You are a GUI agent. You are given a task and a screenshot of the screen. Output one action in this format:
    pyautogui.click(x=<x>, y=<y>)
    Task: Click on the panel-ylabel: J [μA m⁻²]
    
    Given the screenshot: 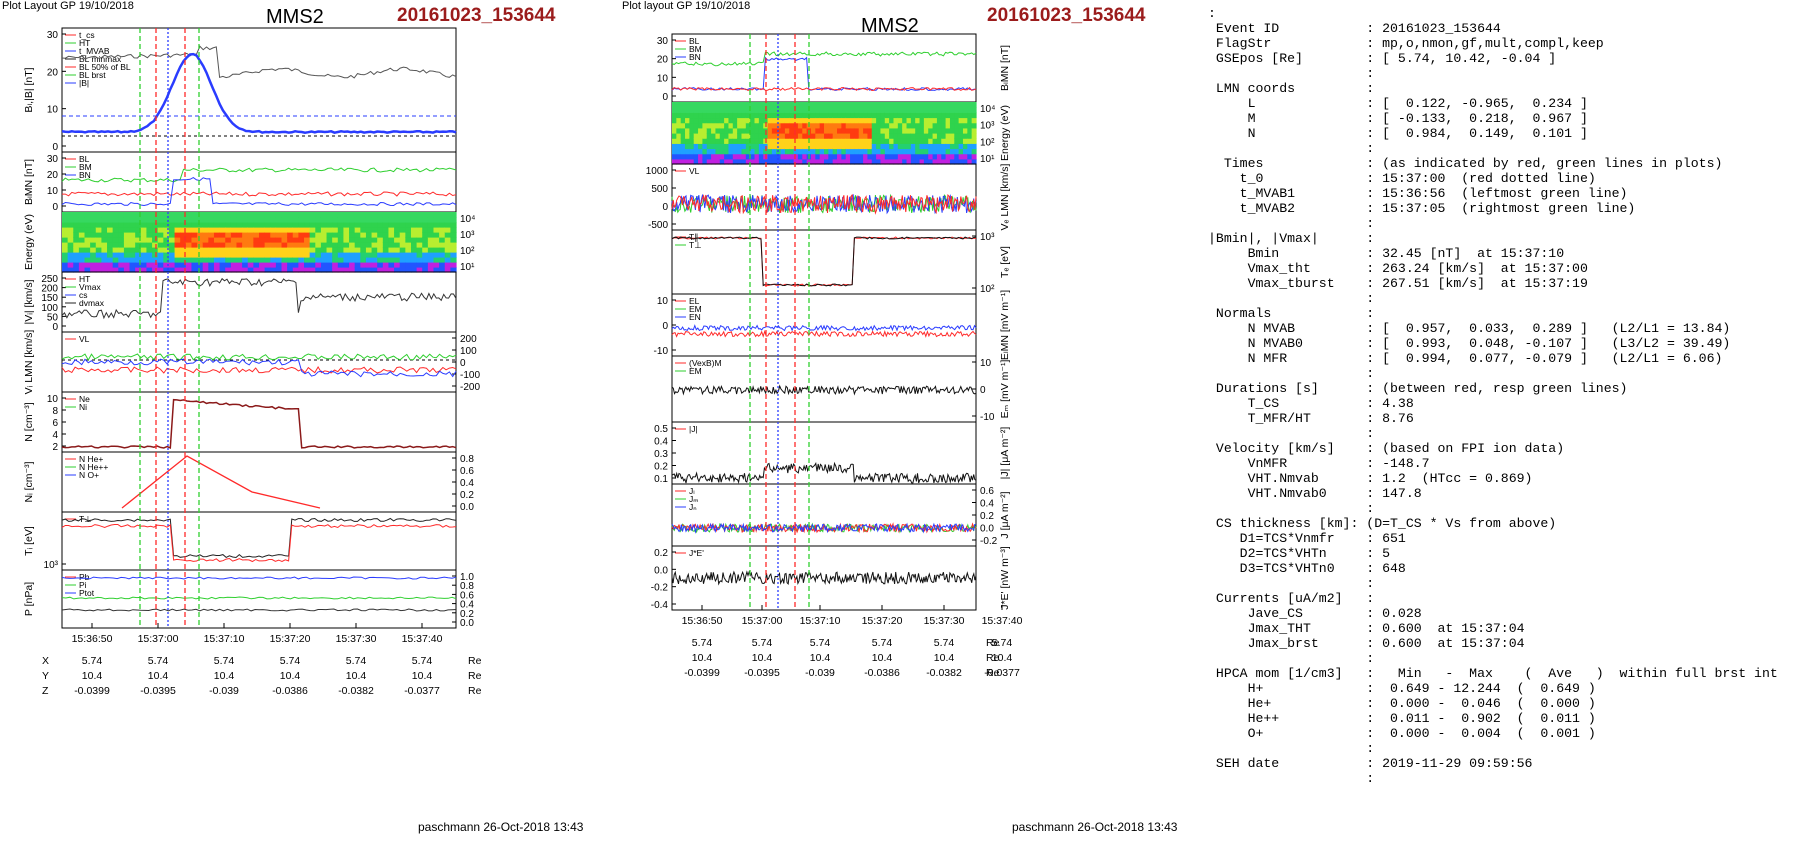 What is the action you would take?
    pyautogui.click(x=1005, y=514)
    